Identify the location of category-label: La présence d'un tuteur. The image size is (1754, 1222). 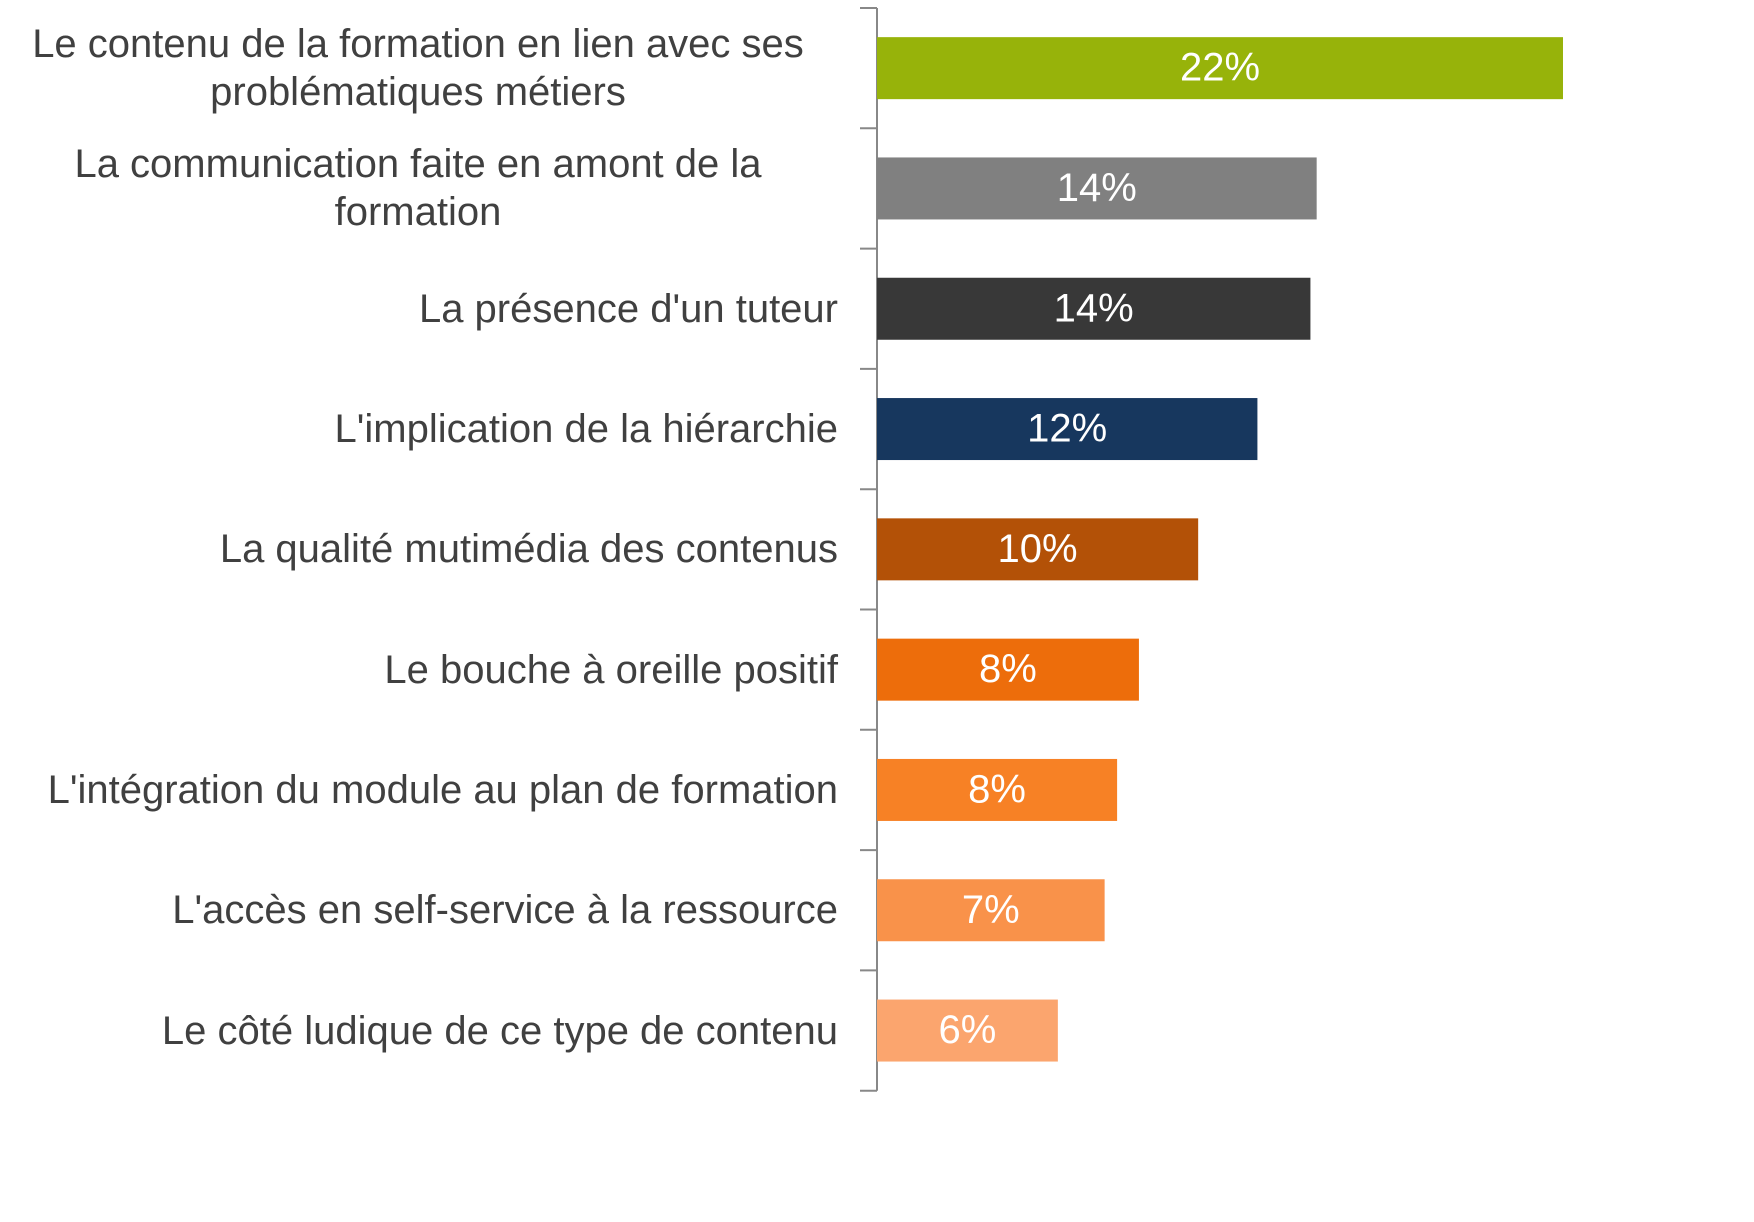
(628, 308).